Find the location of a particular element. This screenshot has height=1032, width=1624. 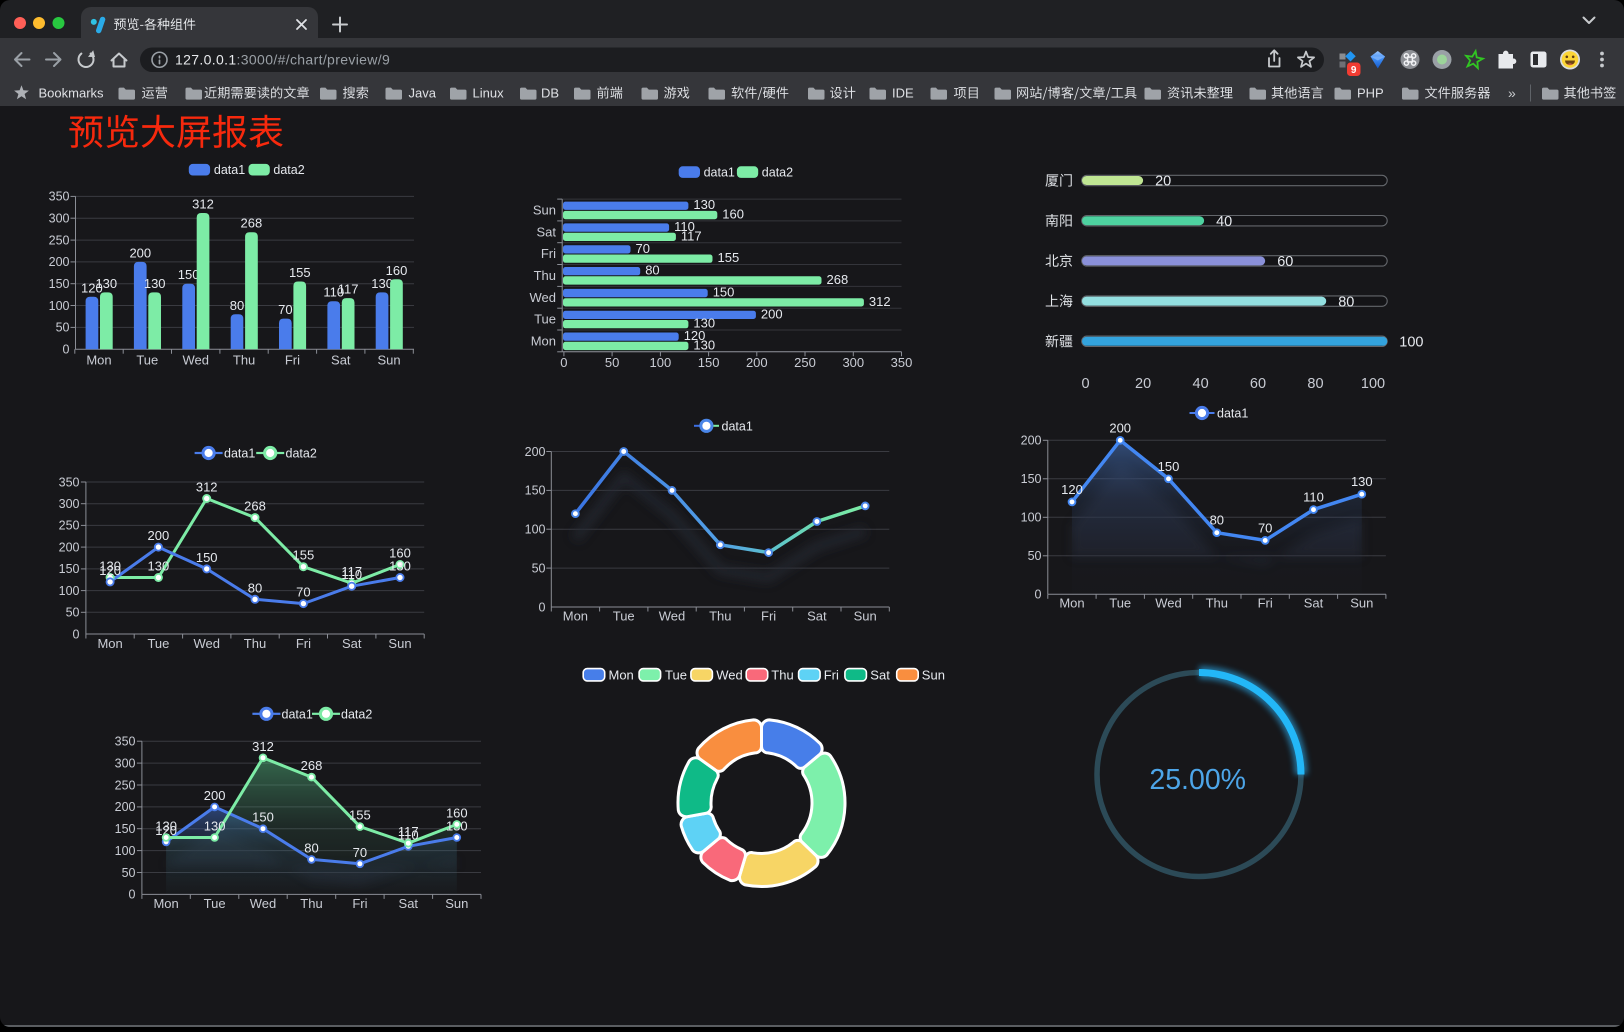

svg-text: 60 is located at coordinates (1285, 262).